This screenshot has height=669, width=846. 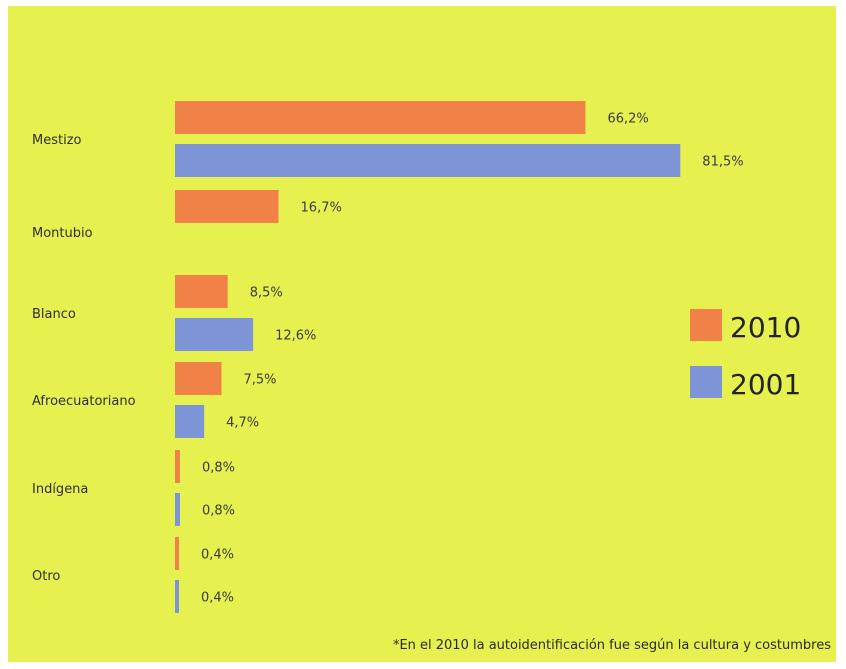 I want to click on legend-label-2001: 2001, so click(x=765, y=384).